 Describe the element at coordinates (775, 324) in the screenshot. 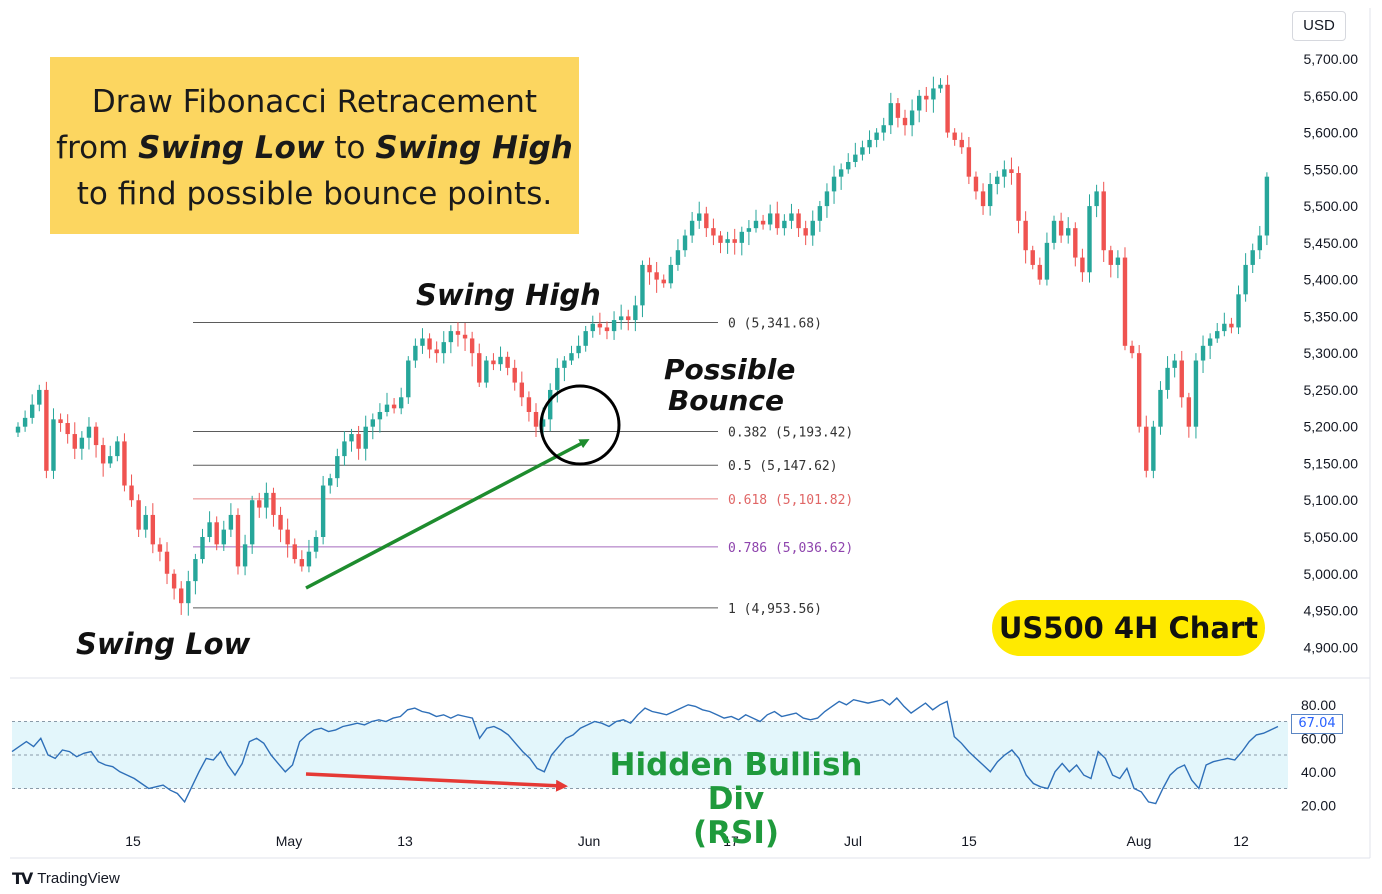

I see `fib-label: 0 (5,341.68)` at that location.